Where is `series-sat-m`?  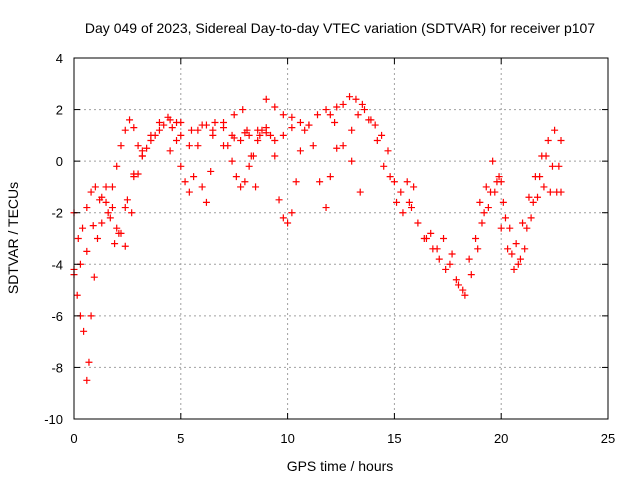
series-sat-m is located at coordinates (520, 212).